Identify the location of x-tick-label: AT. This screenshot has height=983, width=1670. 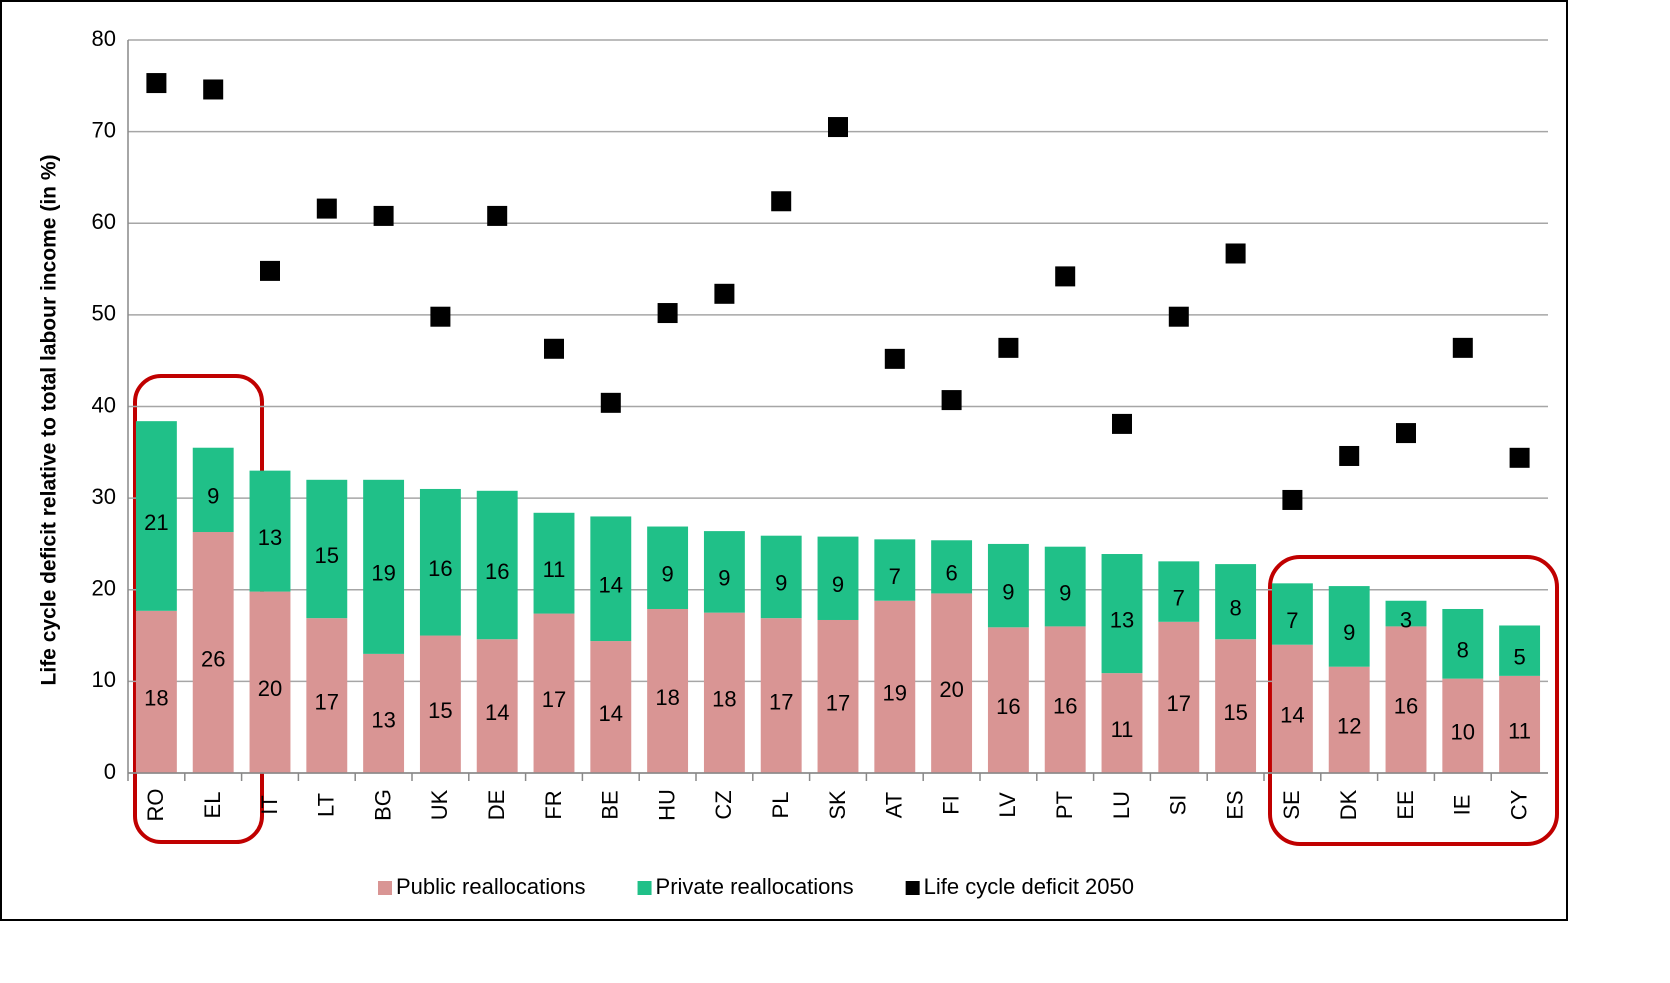
(894, 805).